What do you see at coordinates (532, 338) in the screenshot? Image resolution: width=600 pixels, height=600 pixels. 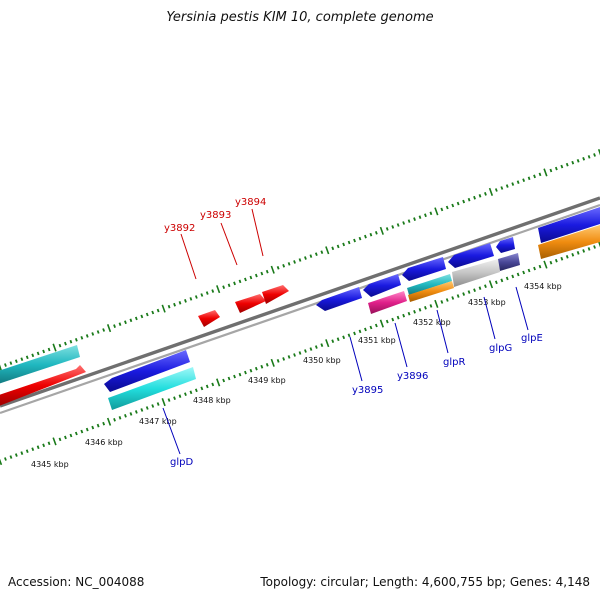 I see `gene-label-glpE: glpE` at bounding box center [532, 338].